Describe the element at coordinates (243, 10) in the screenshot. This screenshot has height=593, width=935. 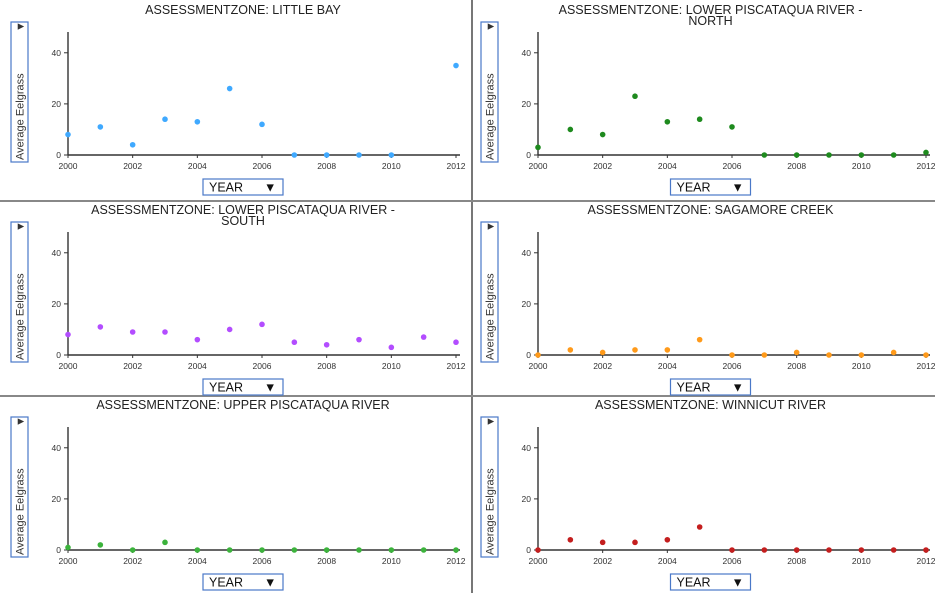
I see `chart-title: ASSESSMENTZONE: LITTLE BAY` at that location.